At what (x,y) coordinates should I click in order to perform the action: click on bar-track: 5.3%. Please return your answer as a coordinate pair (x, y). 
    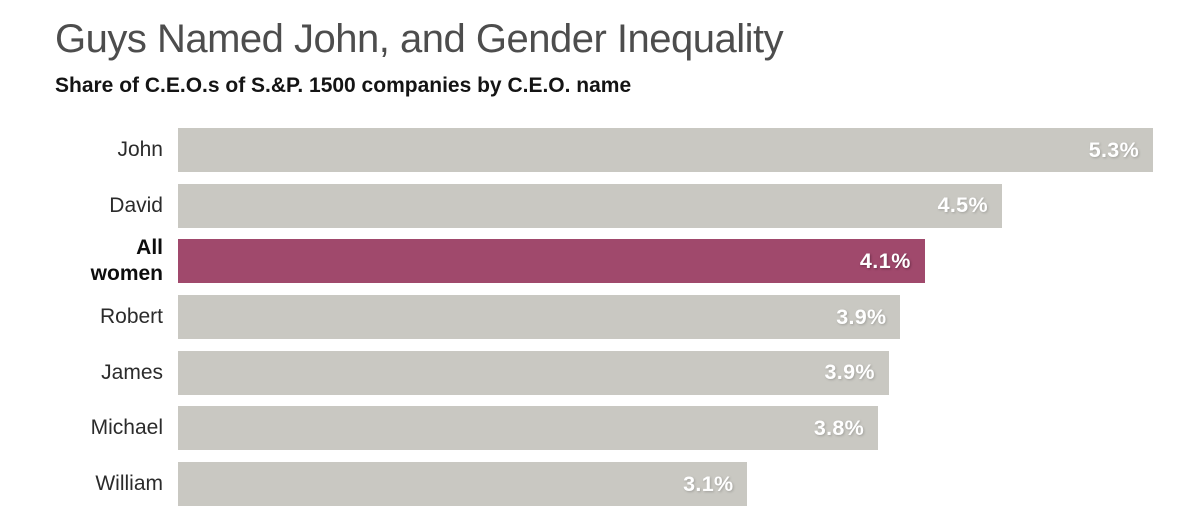
    Looking at the image, I should click on (665, 150).